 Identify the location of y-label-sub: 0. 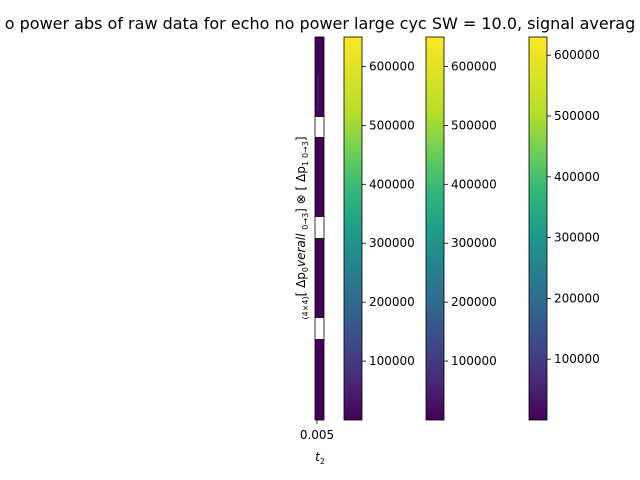
(305, 269).